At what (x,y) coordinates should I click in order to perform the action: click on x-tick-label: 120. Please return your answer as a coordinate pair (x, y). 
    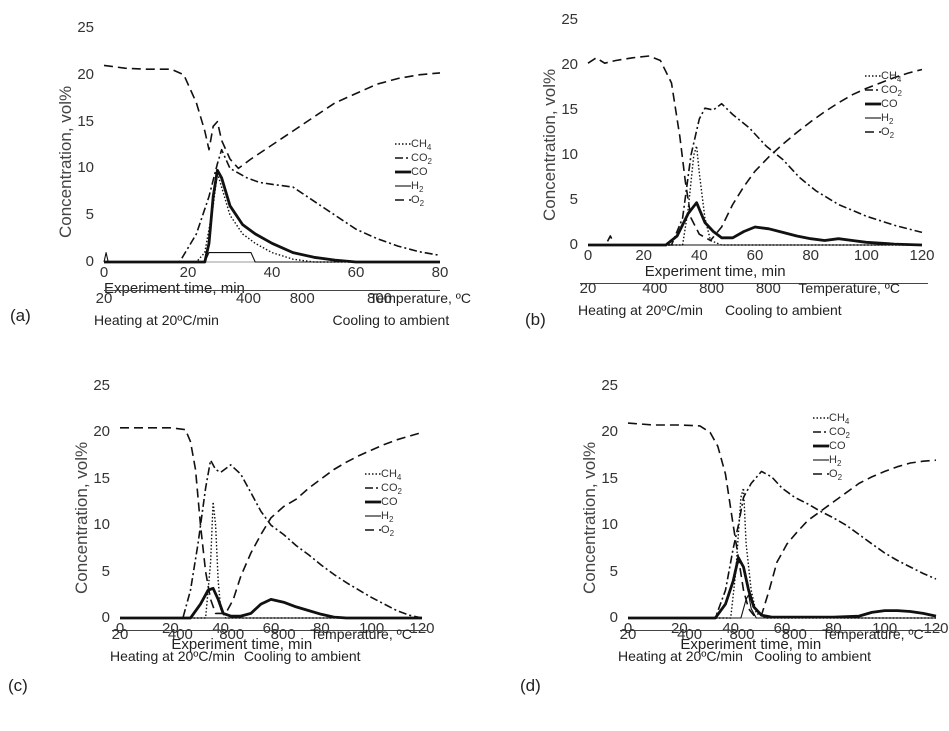
    Looking at the image, I should click on (936, 628).